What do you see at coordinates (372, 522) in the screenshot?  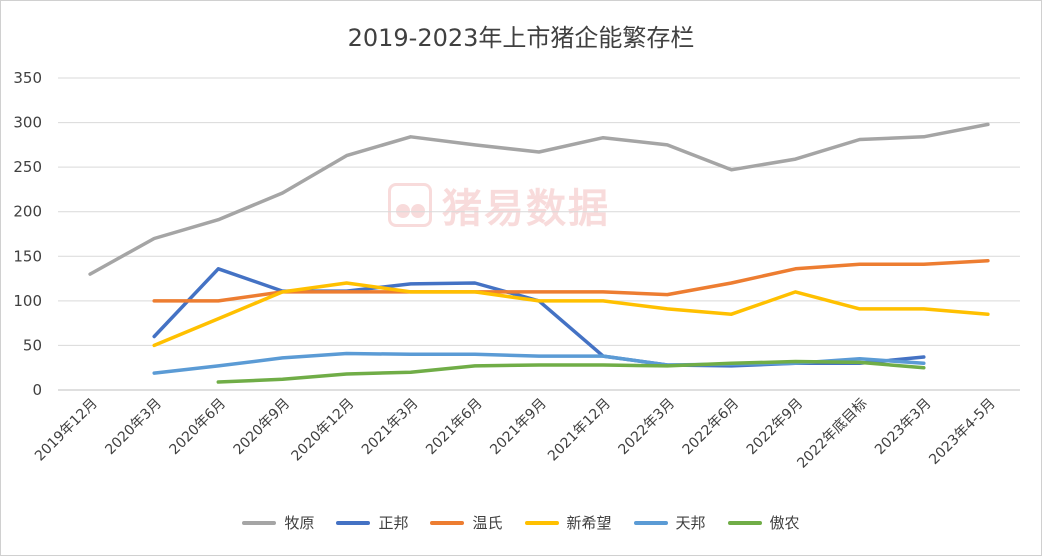 I see `legend-item: 正邦` at bounding box center [372, 522].